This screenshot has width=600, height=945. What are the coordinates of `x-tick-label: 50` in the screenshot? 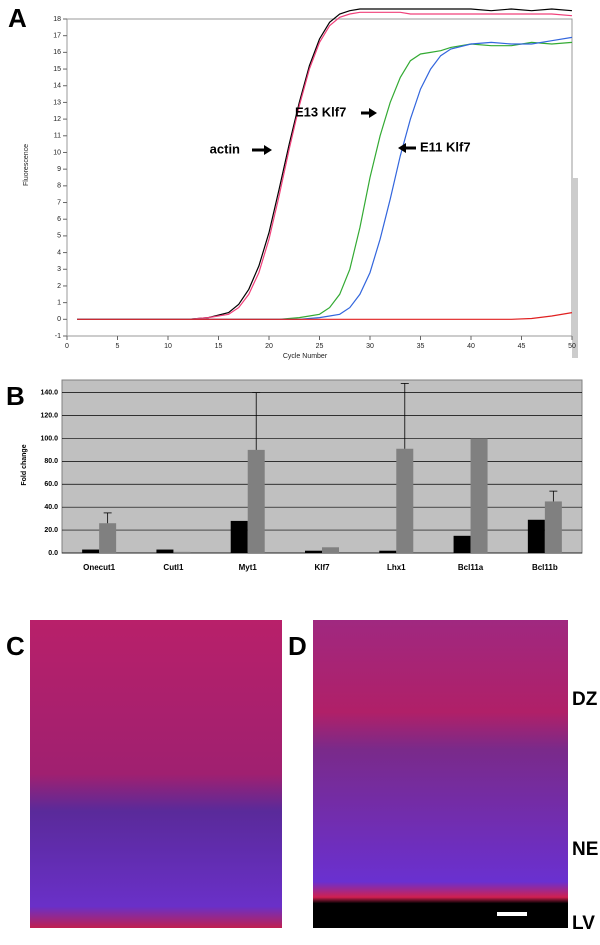 It's located at (572, 346).